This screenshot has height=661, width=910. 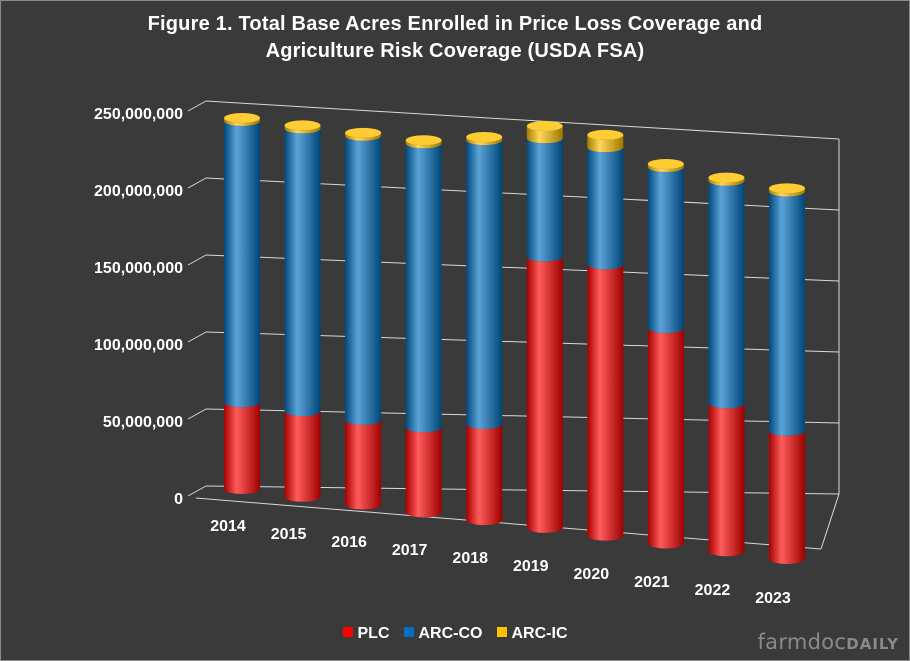 What do you see at coordinates (484, 284) in the screenshot?
I see `bar-arc-co-2018` at bounding box center [484, 284].